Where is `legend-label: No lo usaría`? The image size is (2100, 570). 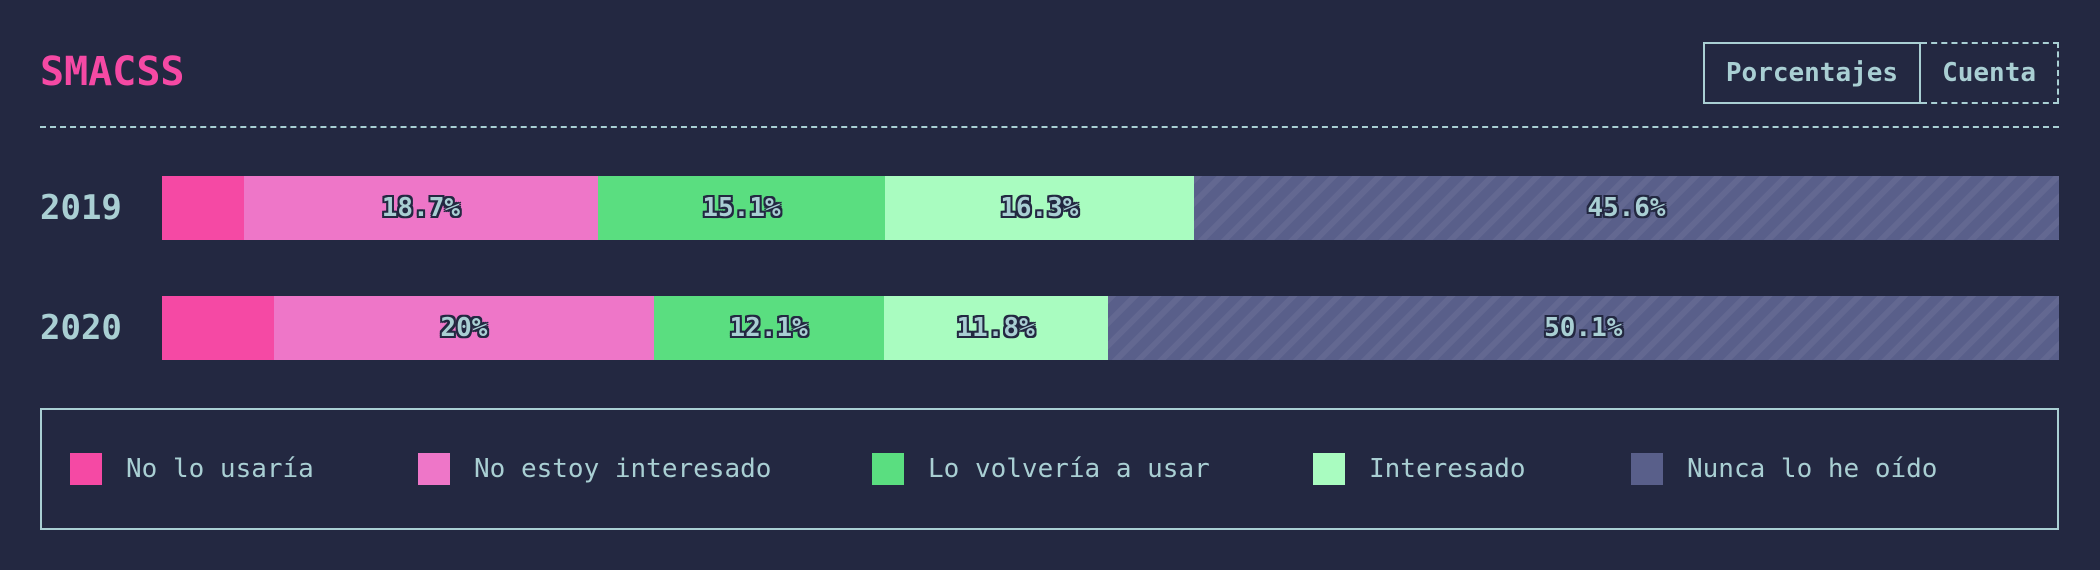 legend-label: No lo usaría is located at coordinates (220, 469).